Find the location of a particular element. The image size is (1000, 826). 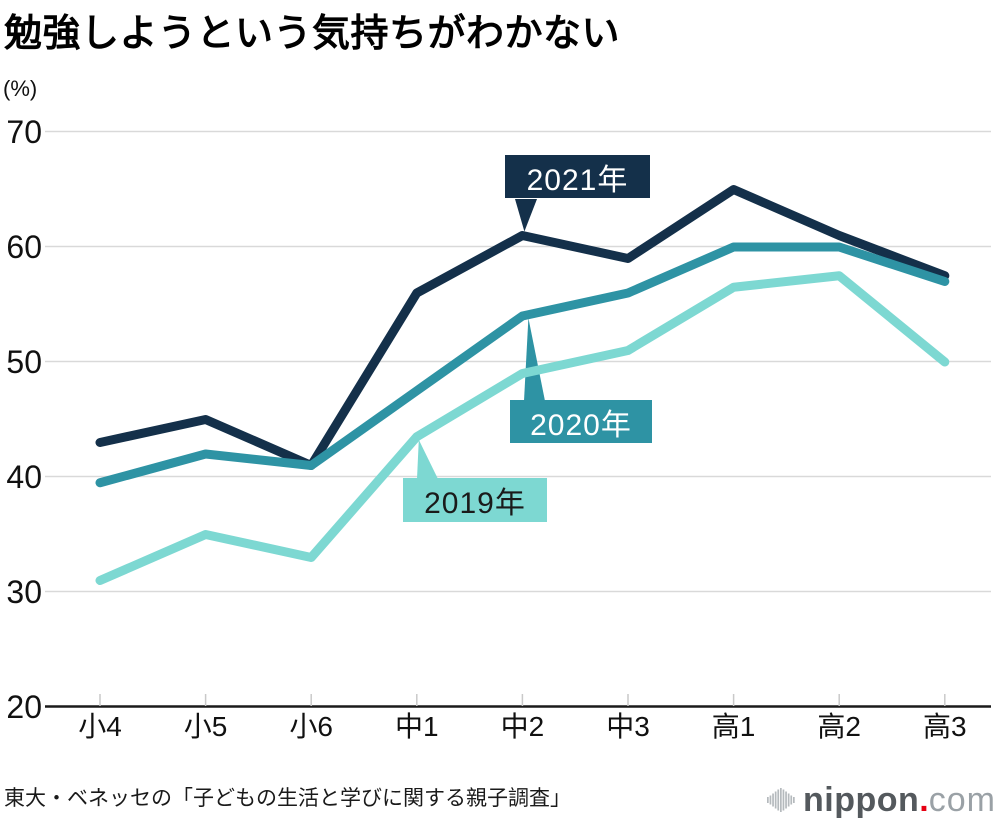

x-axis-label: 高1 is located at coordinates (733, 726).